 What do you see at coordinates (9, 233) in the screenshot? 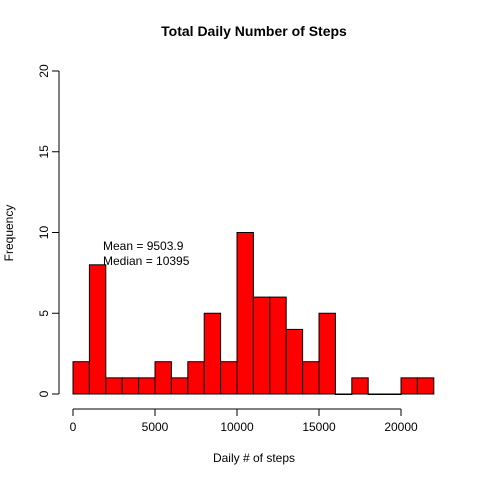
I see `y-axis-title: Frequency` at bounding box center [9, 233].